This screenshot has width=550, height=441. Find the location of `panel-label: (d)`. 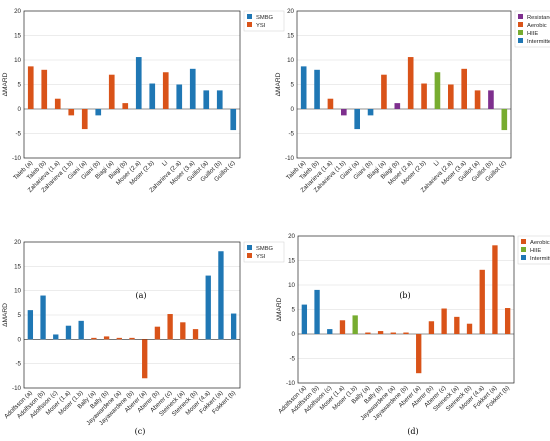

panel-label: (d) is located at coordinates (412, 431).